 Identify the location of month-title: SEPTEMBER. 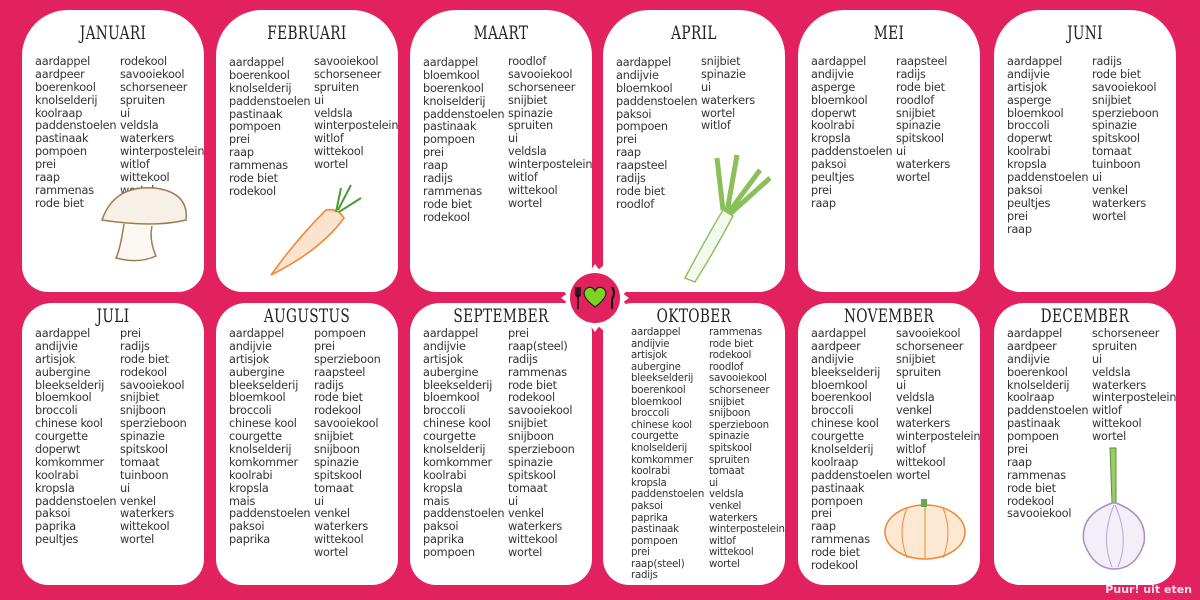
(501, 316).